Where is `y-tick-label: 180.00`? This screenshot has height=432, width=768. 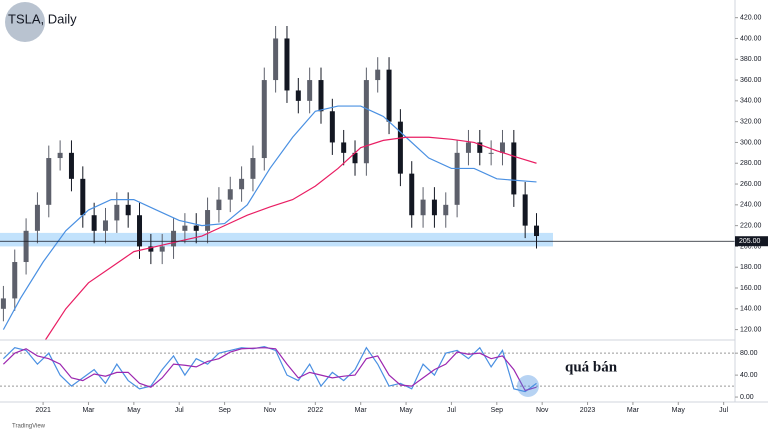
y-tick-label: 180.00 is located at coordinates (751, 267).